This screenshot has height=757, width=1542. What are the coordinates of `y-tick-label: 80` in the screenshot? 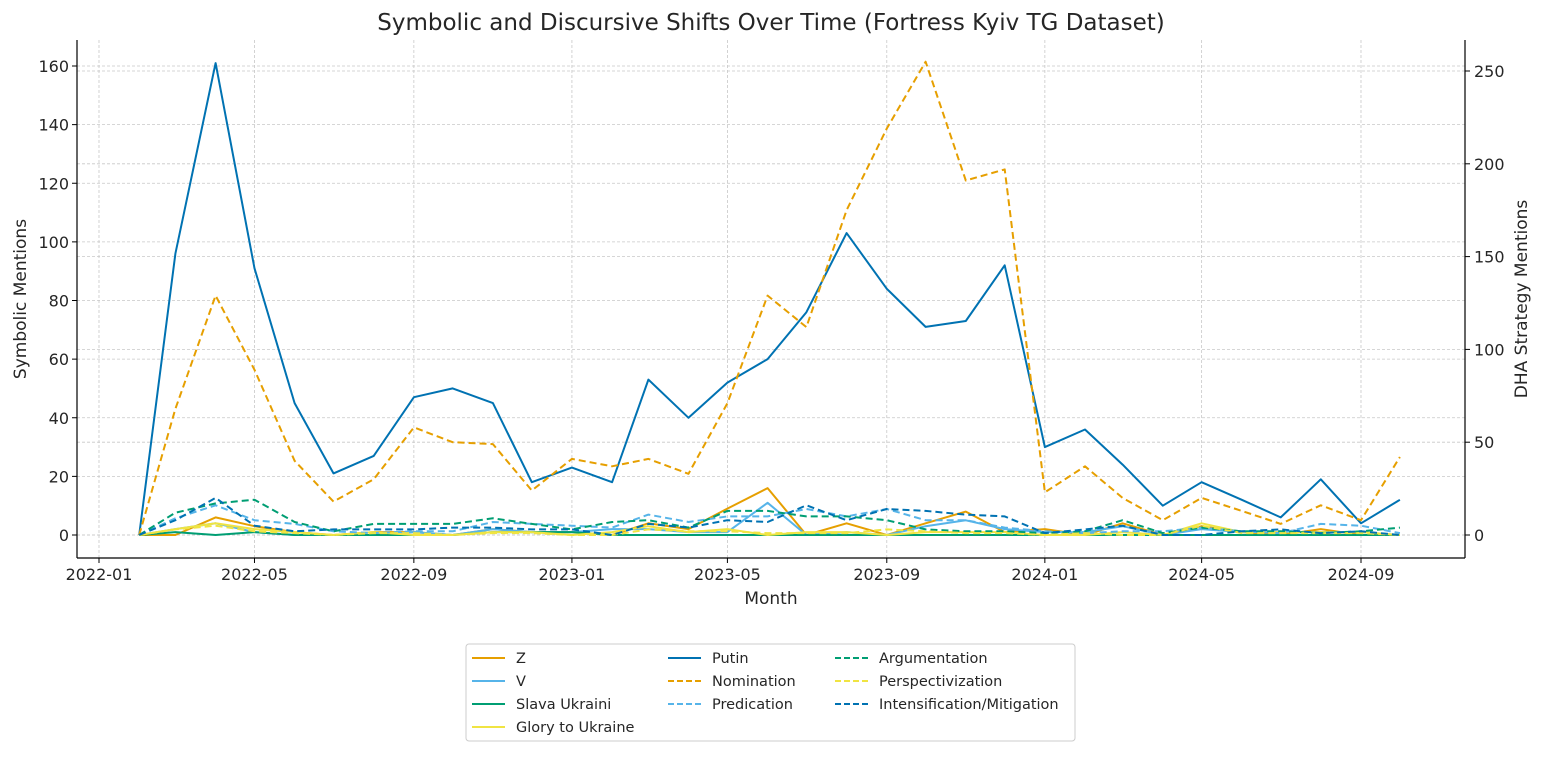 It's located at (59, 301).